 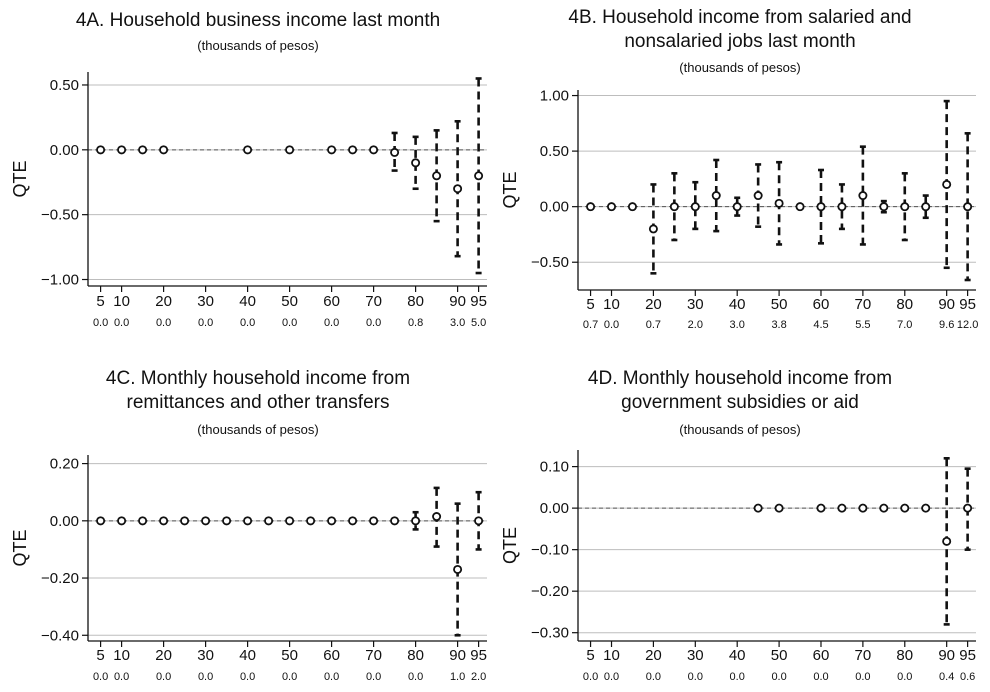 I want to click on y-tick-label: 0.50, so click(x=64, y=85).